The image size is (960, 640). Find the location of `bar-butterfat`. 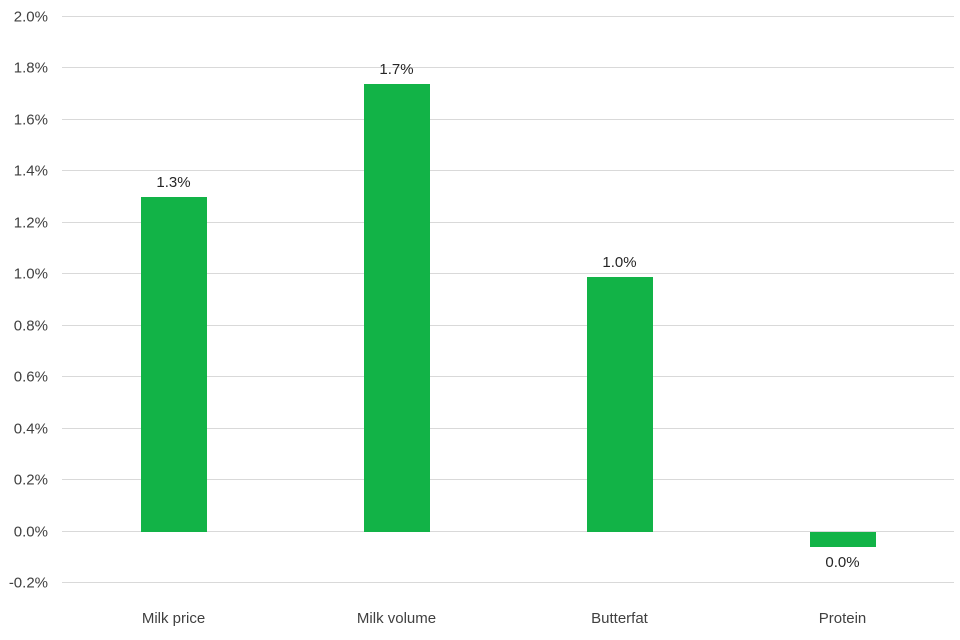

bar-butterfat is located at coordinates (619, 404).